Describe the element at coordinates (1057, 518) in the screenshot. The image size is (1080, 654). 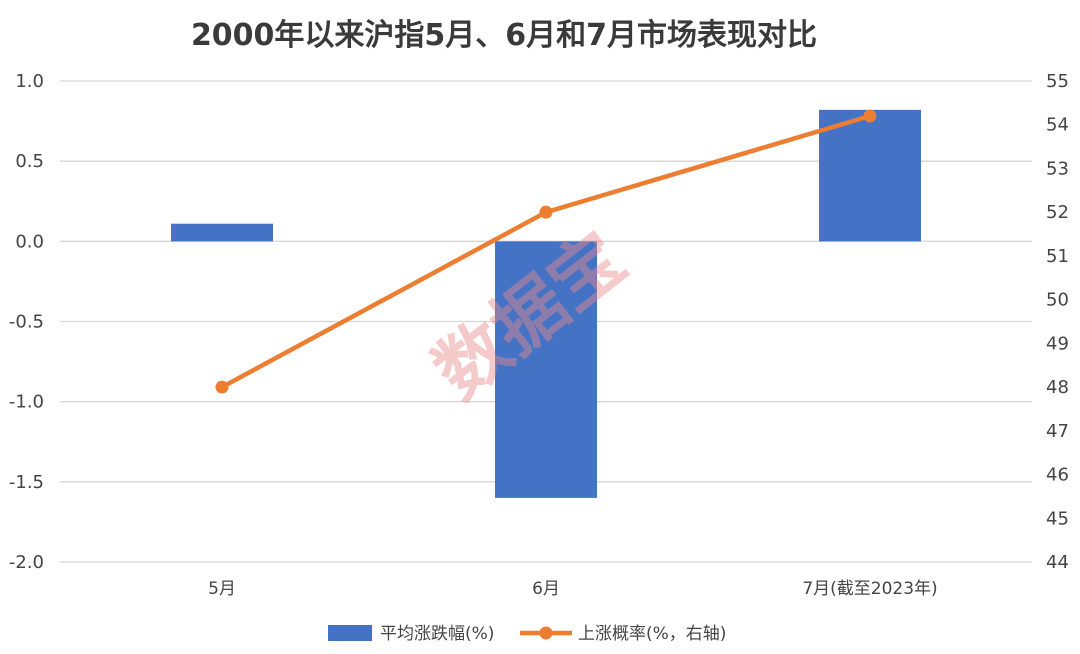
I see `right-tick-label: 45` at that location.